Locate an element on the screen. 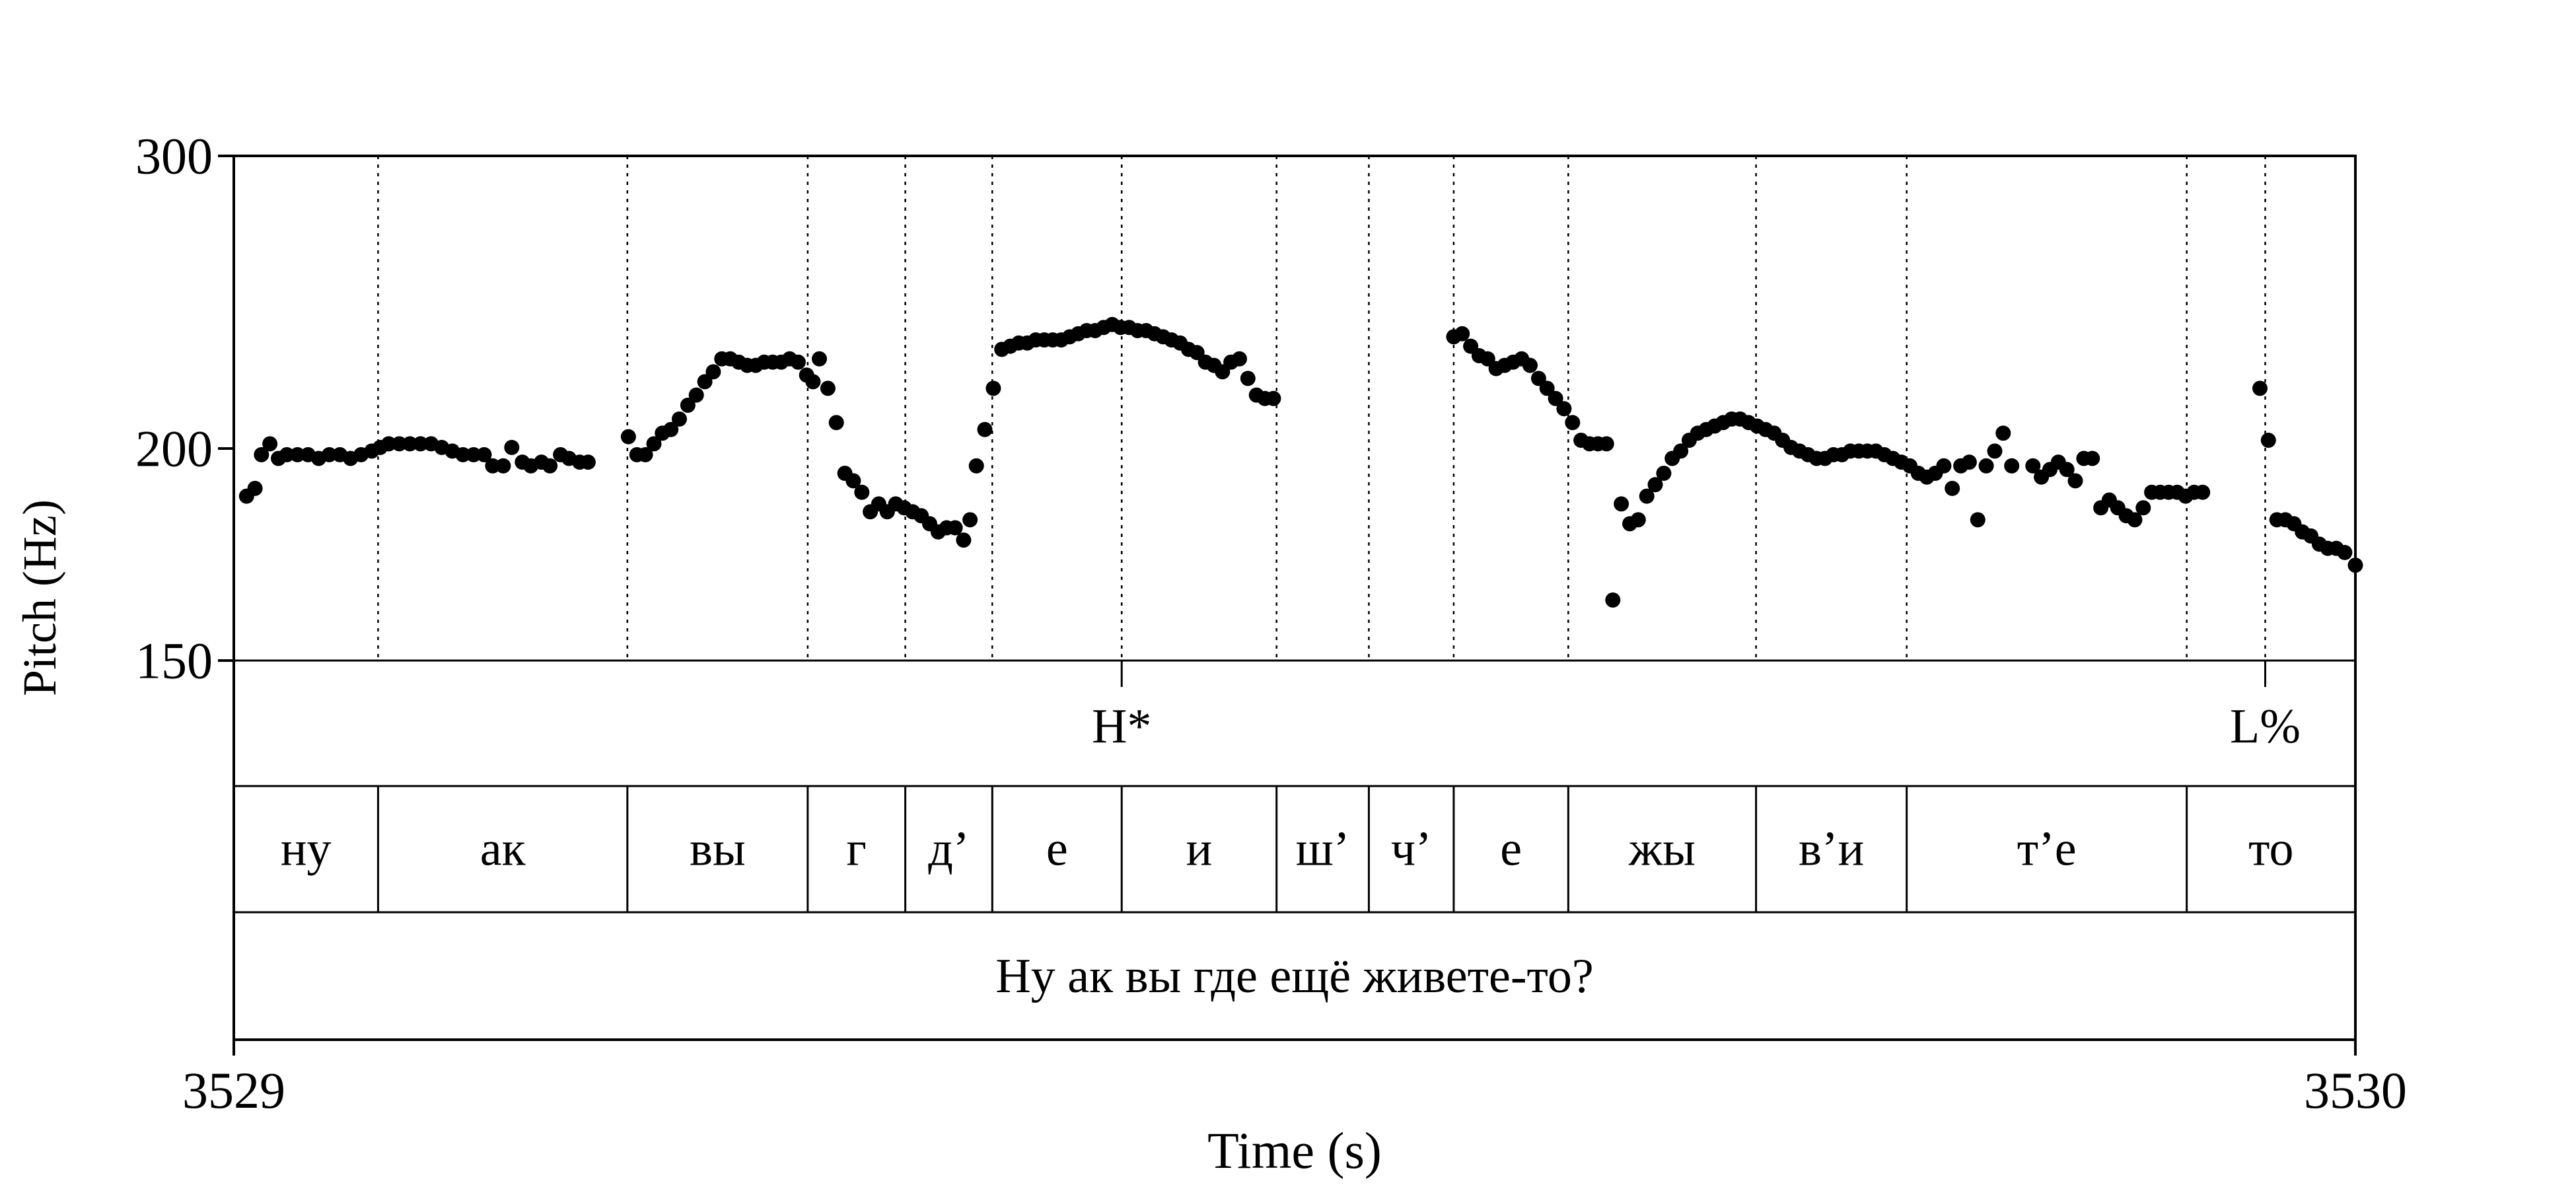 The width and height of the screenshot is (2576, 1189). syllable-label: ак is located at coordinates (503, 849).